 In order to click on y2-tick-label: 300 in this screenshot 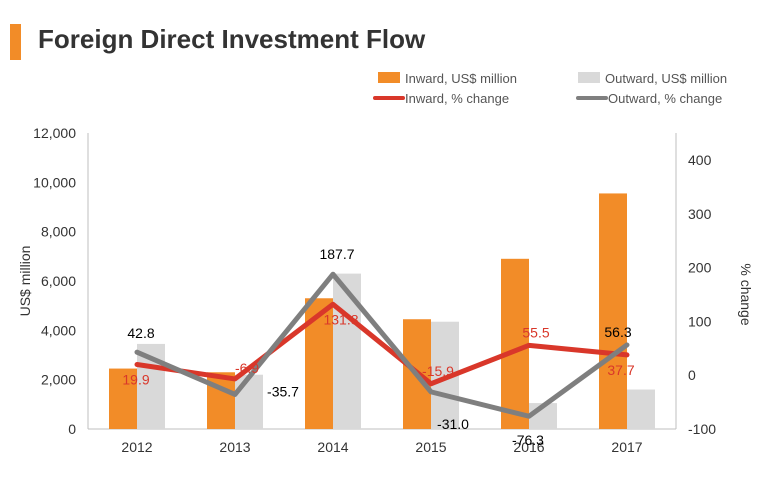, I will do `click(700, 214)`.